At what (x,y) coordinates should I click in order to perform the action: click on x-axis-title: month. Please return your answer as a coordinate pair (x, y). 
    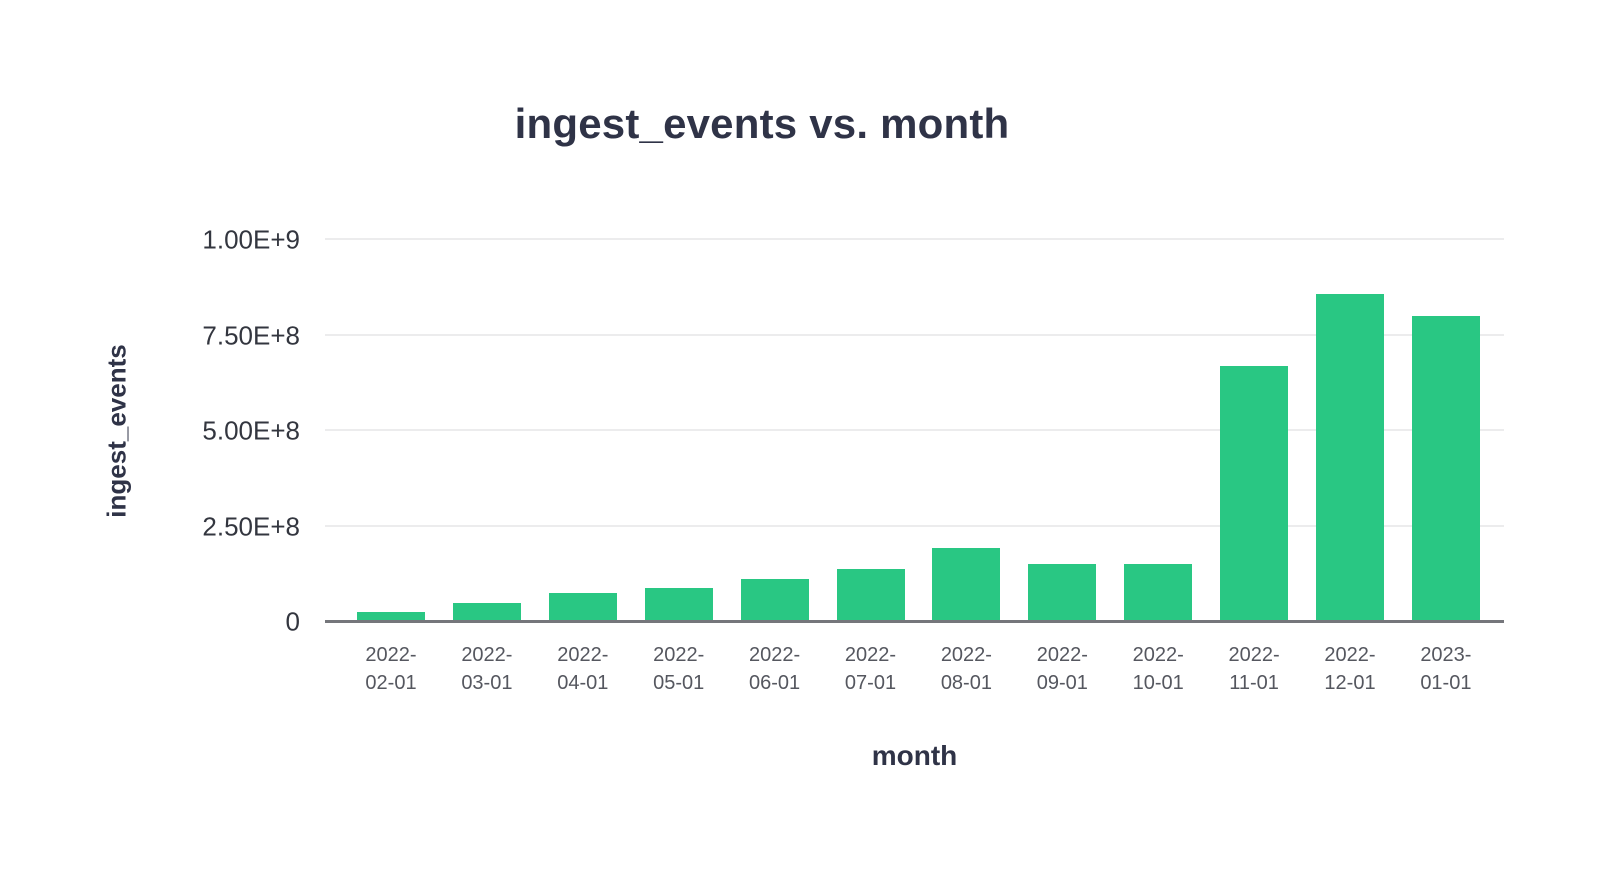
    Looking at the image, I should click on (914, 755).